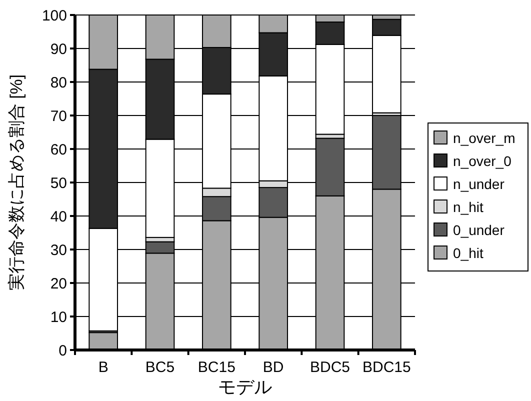  Describe the element at coordinates (217, 367) in the screenshot. I see `x-tick-label: BC15` at that location.